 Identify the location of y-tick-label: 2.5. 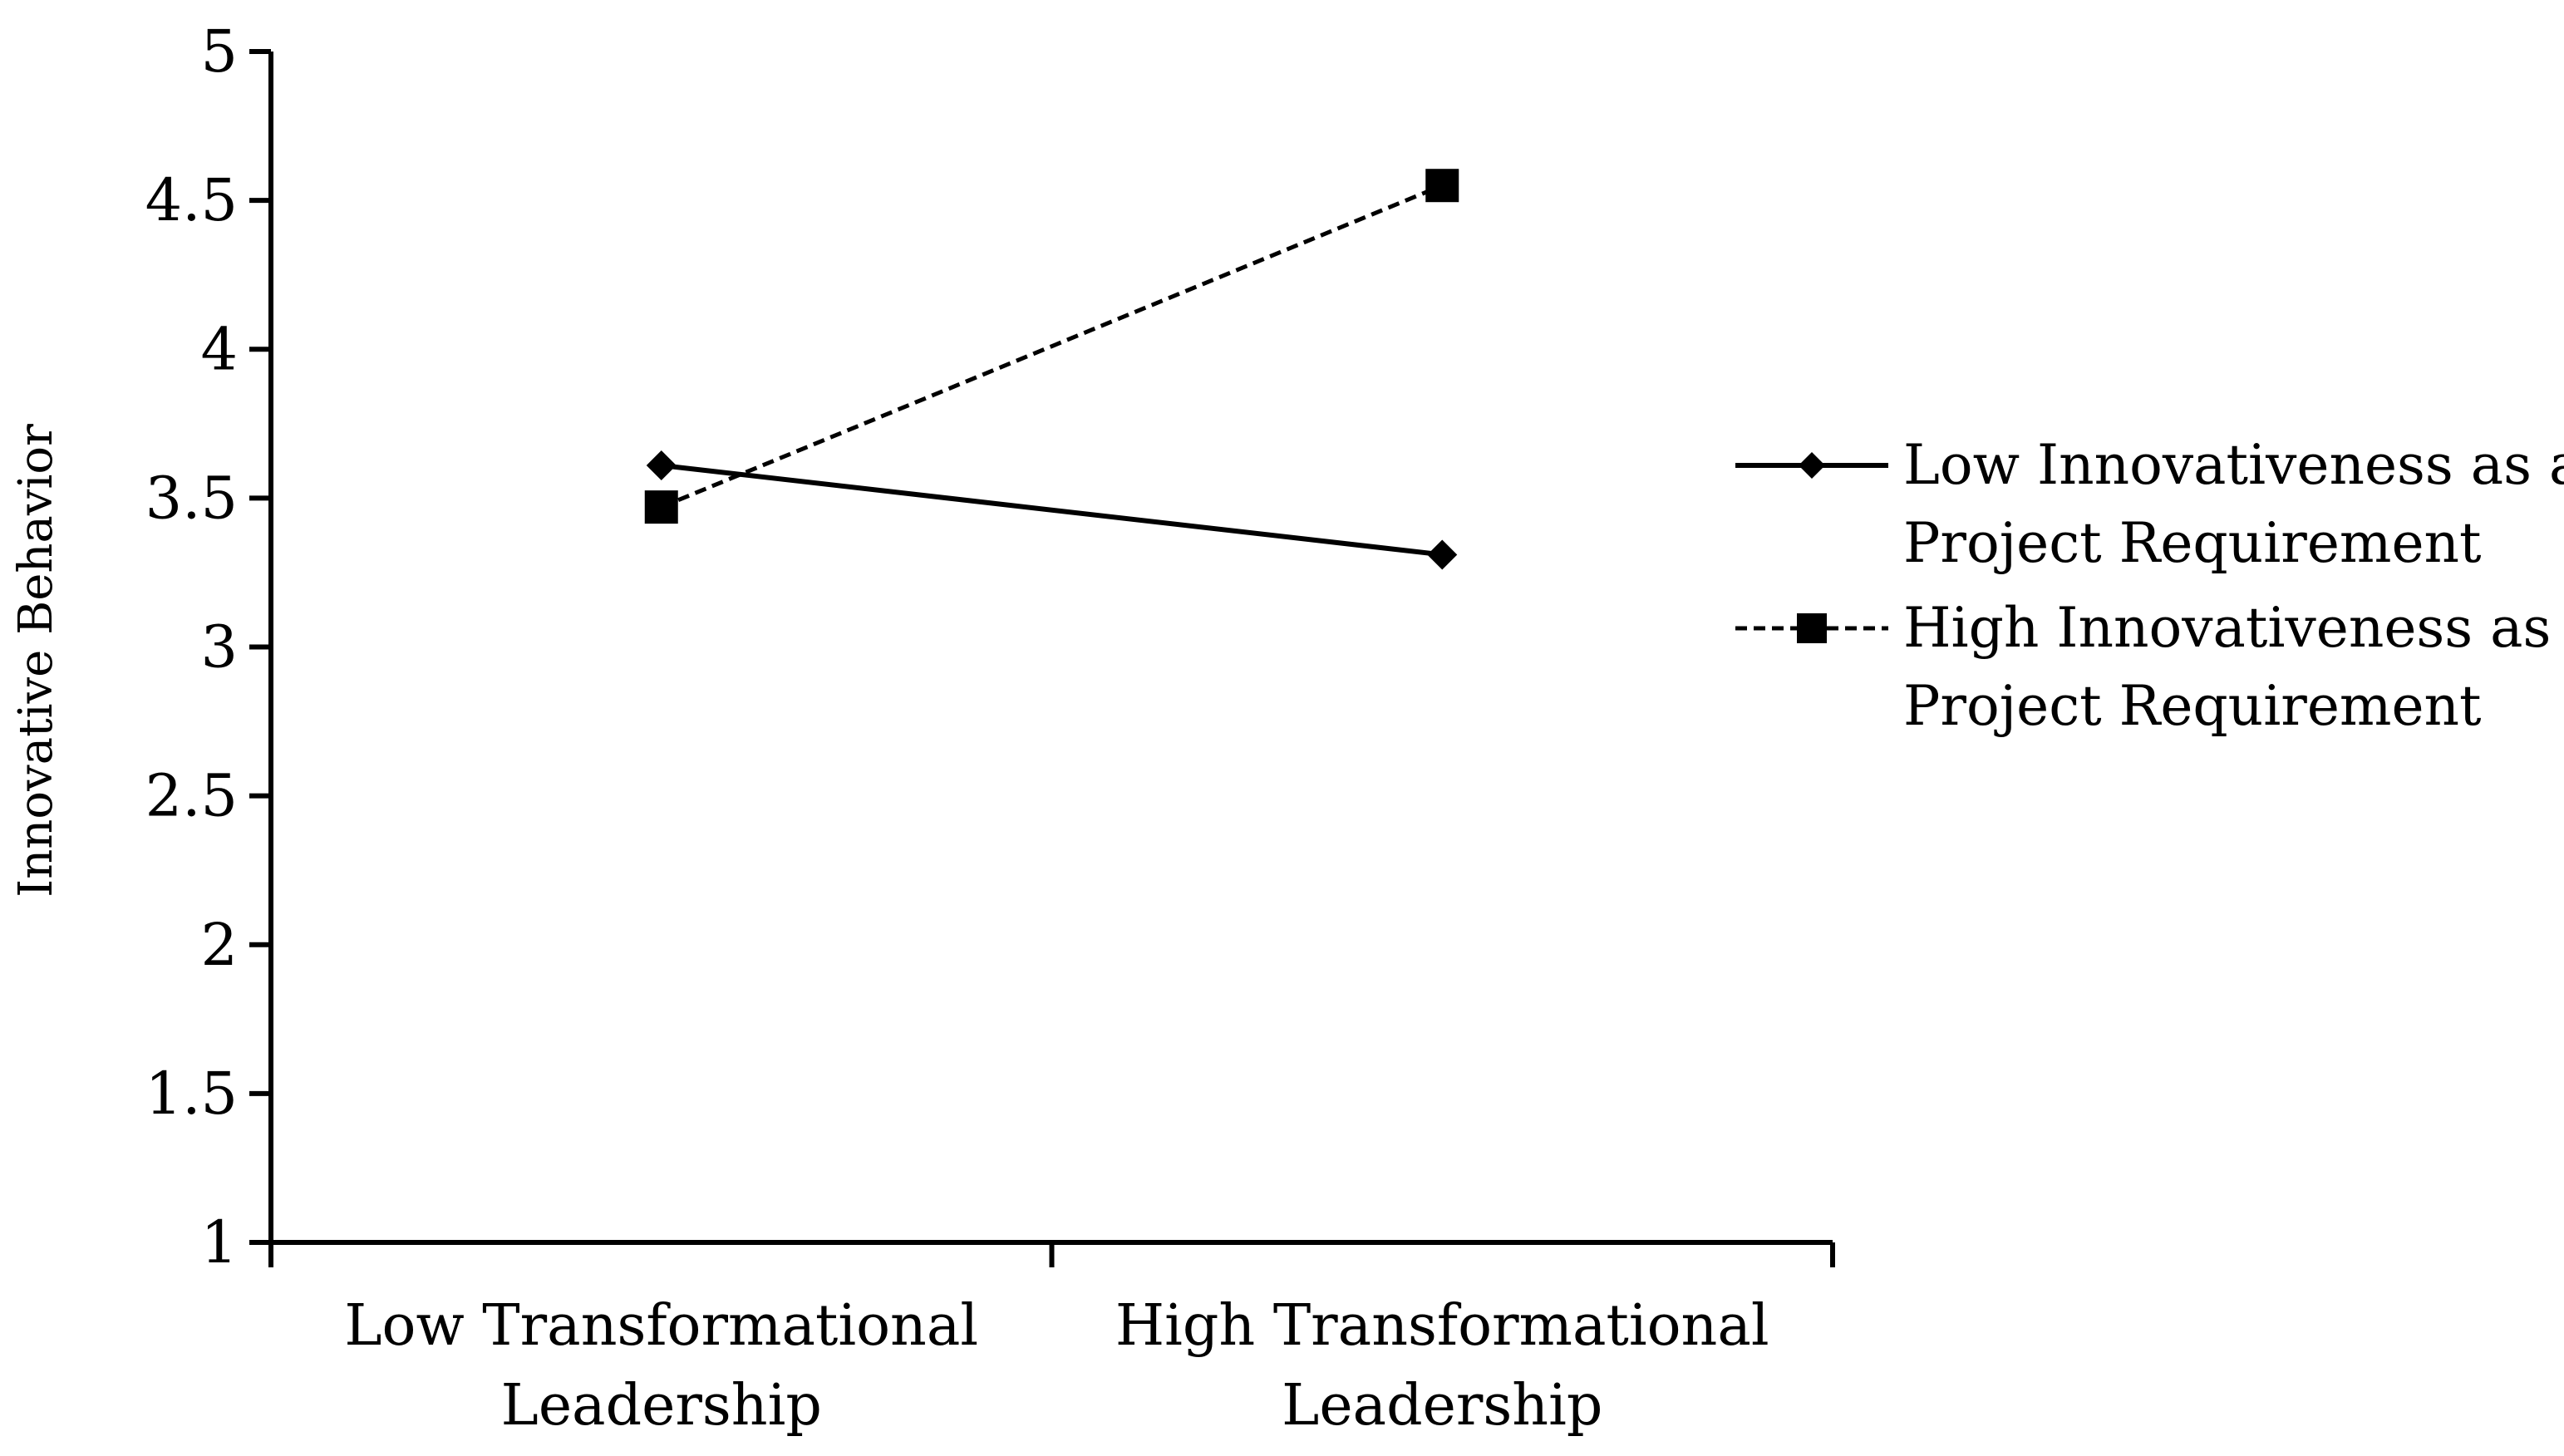
(191, 796).